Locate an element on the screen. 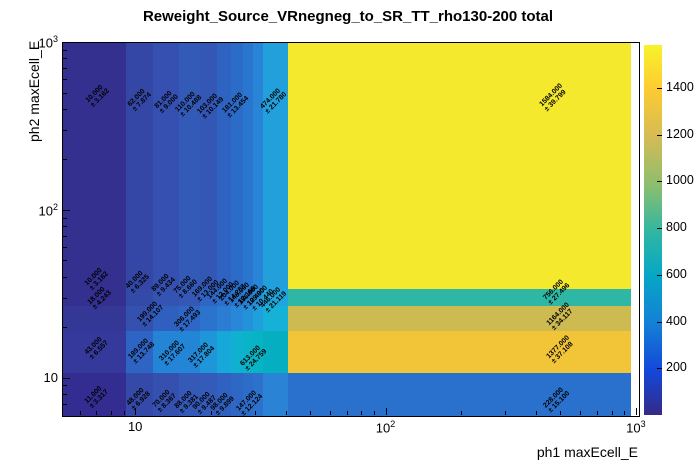 Image resolution: width=696 pixels, height=472 pixels. colorbar-tick-label: 1400 is located at coordinates (680, 86).